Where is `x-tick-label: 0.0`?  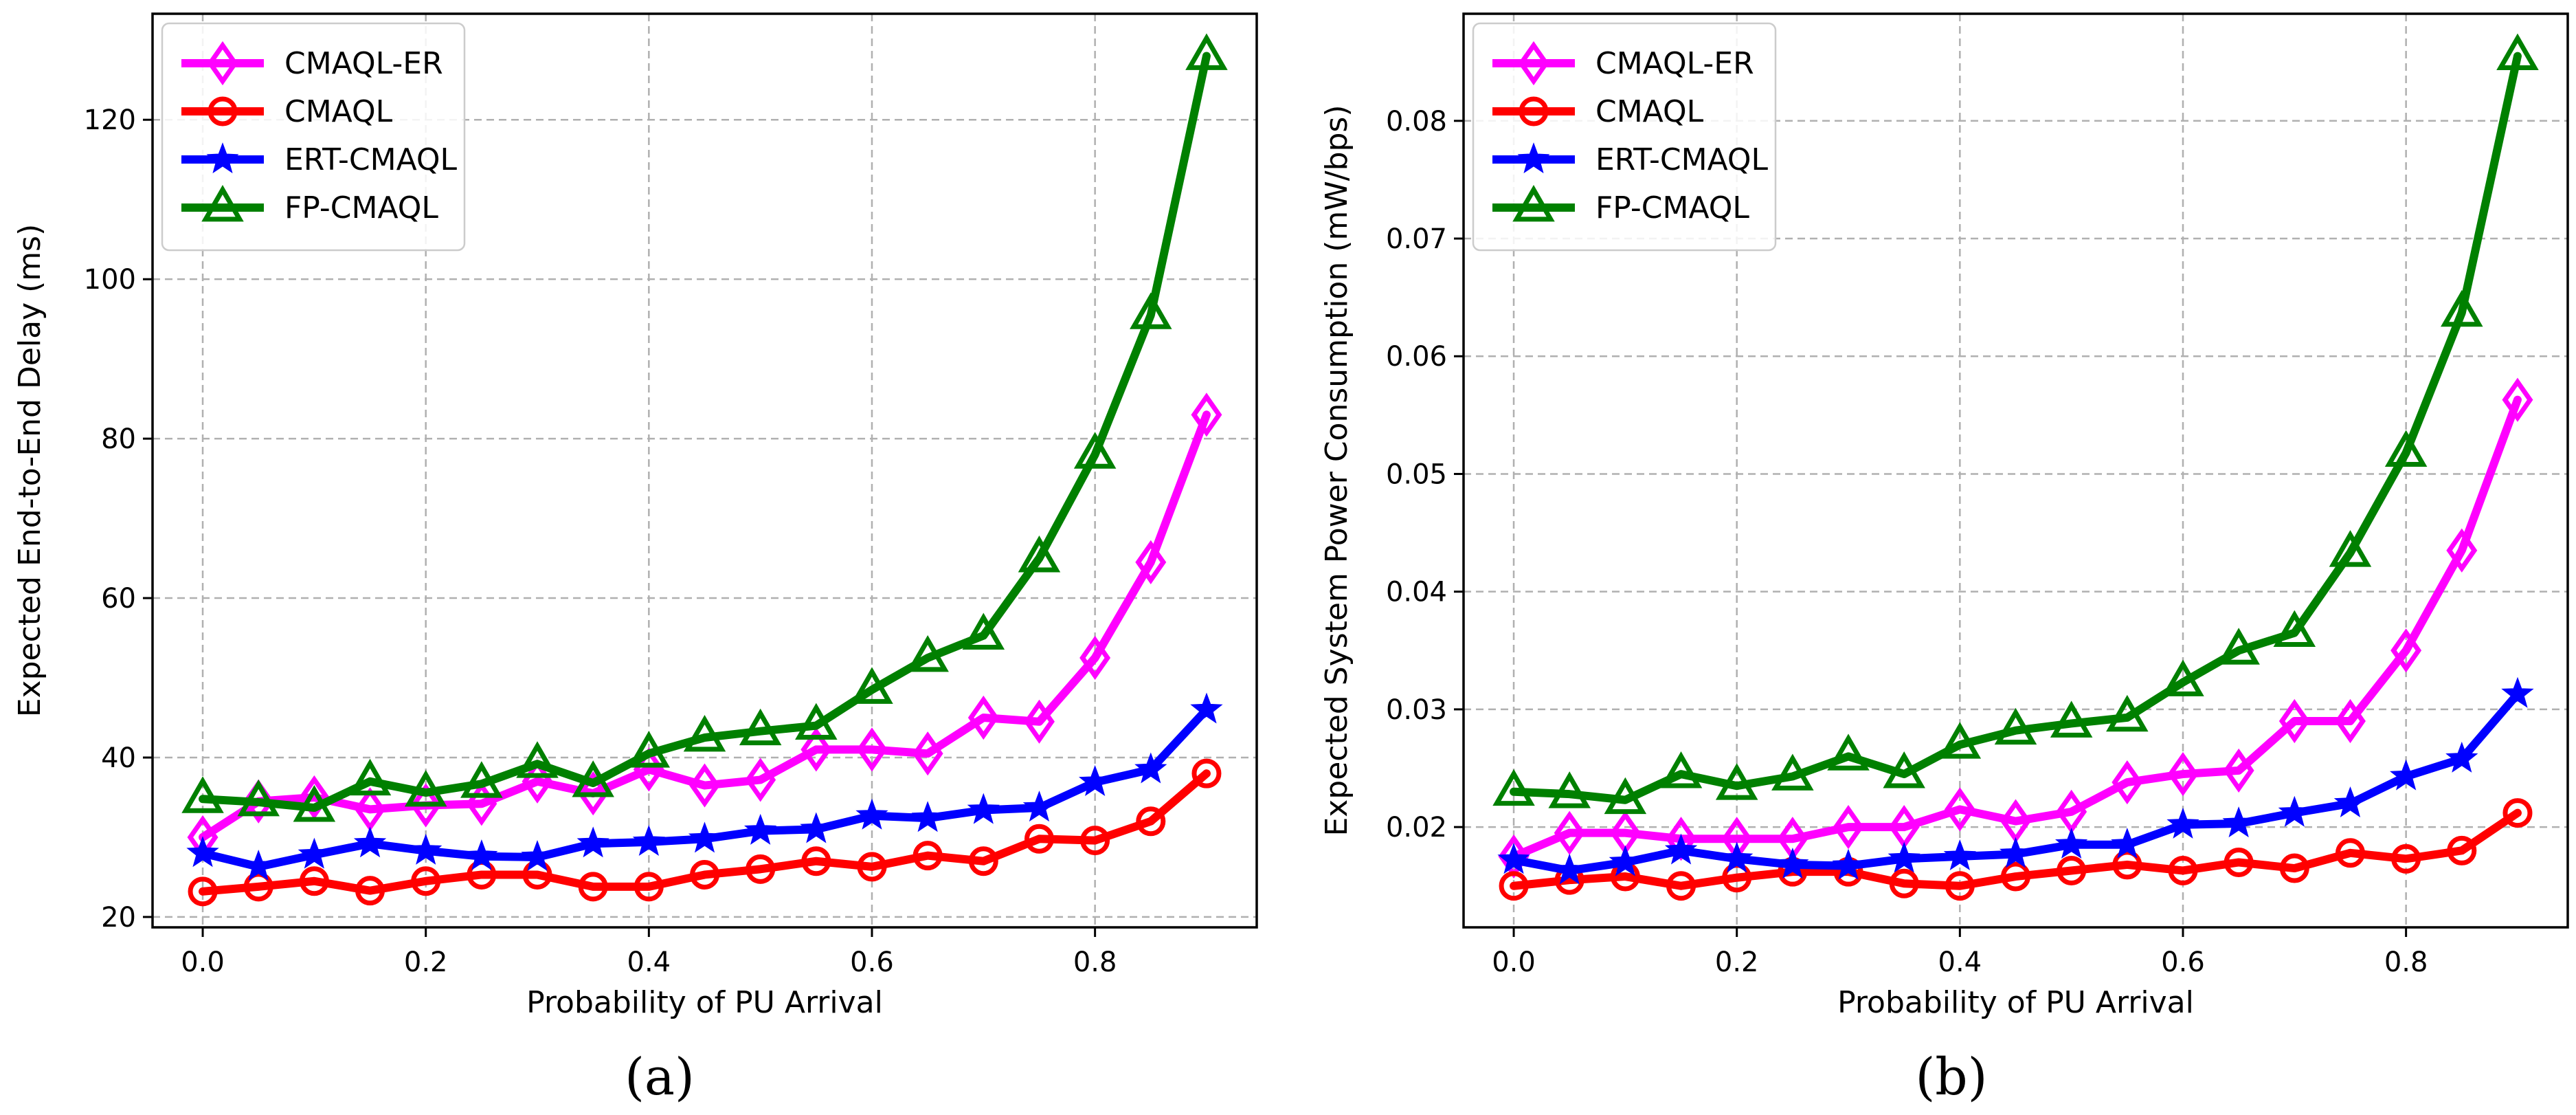 x-tick-label: 0.0 is located at coordinates (1514, 962).